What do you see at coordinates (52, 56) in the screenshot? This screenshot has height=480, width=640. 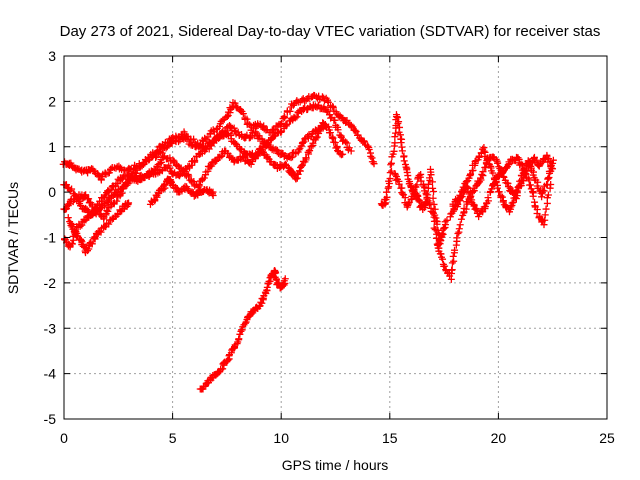 I see `y-tick-label: 3` at bounding box center [52, 56].